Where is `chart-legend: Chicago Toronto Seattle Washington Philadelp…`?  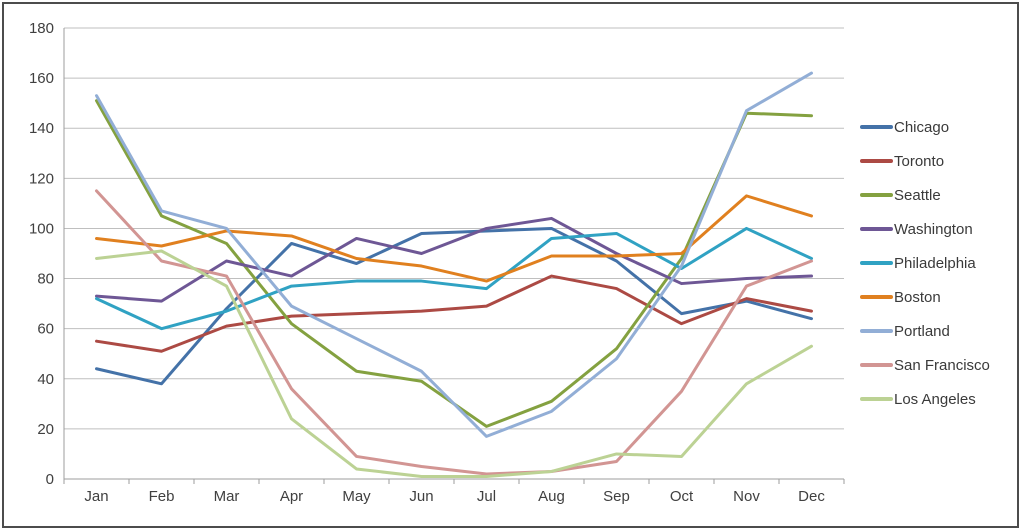
chart-legend: Chicago Toronto Seattle Washington Philadelp… is located at coordinates (925, 263).